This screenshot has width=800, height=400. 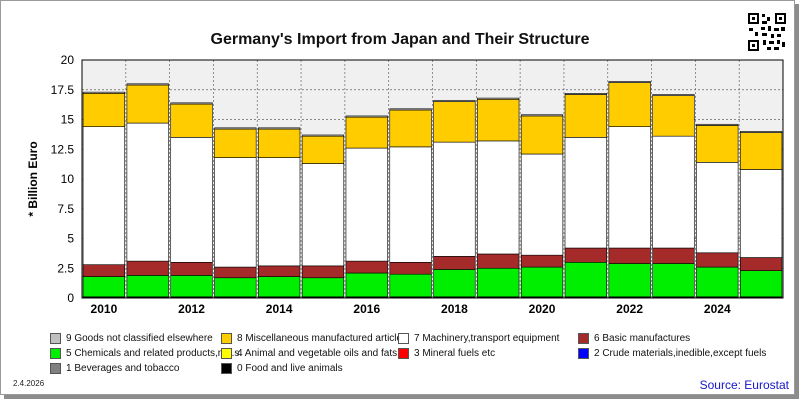 I want to click on legend-label: 3 Mineral fuels etc, so click(x=455, y=353).